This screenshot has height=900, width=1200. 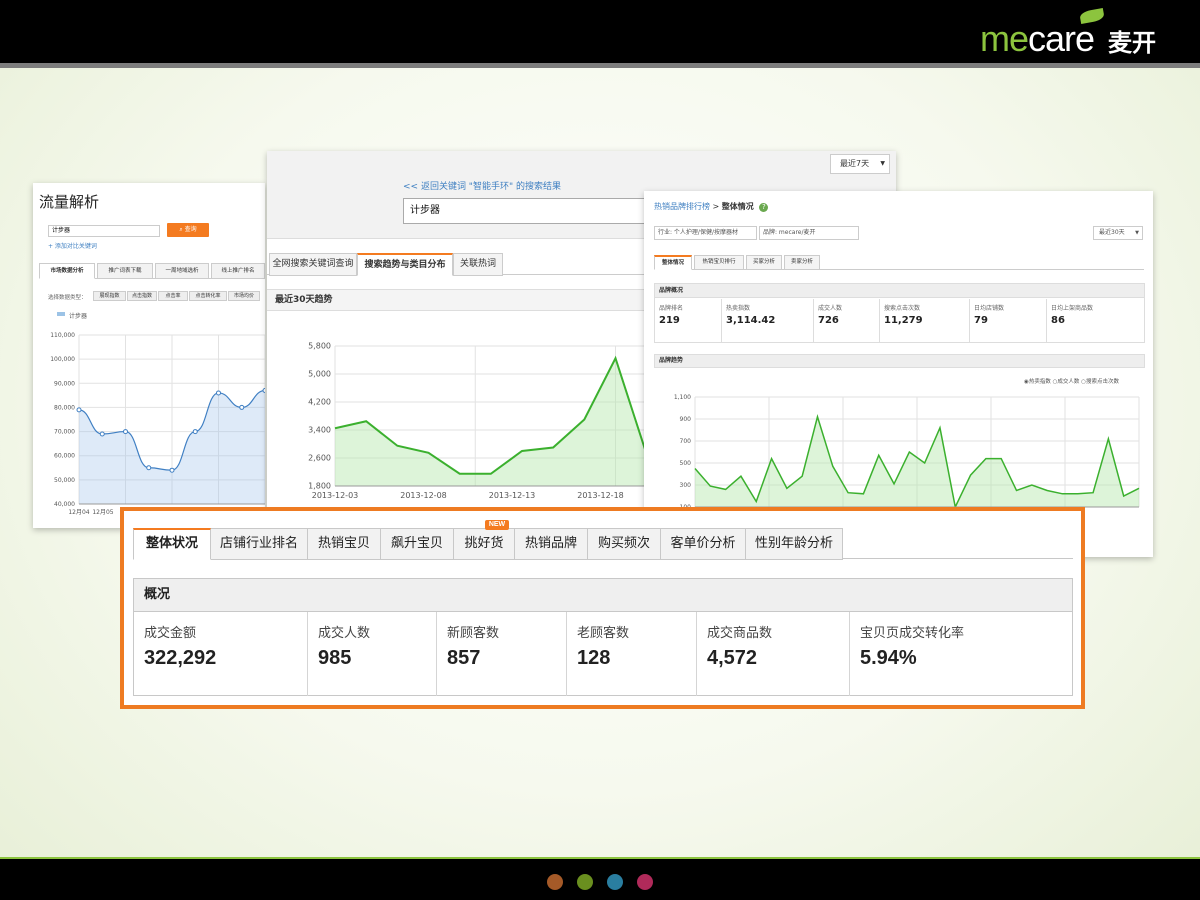 I want to click on tab-region-analysis: 一周地域选析, so click(x=182, y=271).